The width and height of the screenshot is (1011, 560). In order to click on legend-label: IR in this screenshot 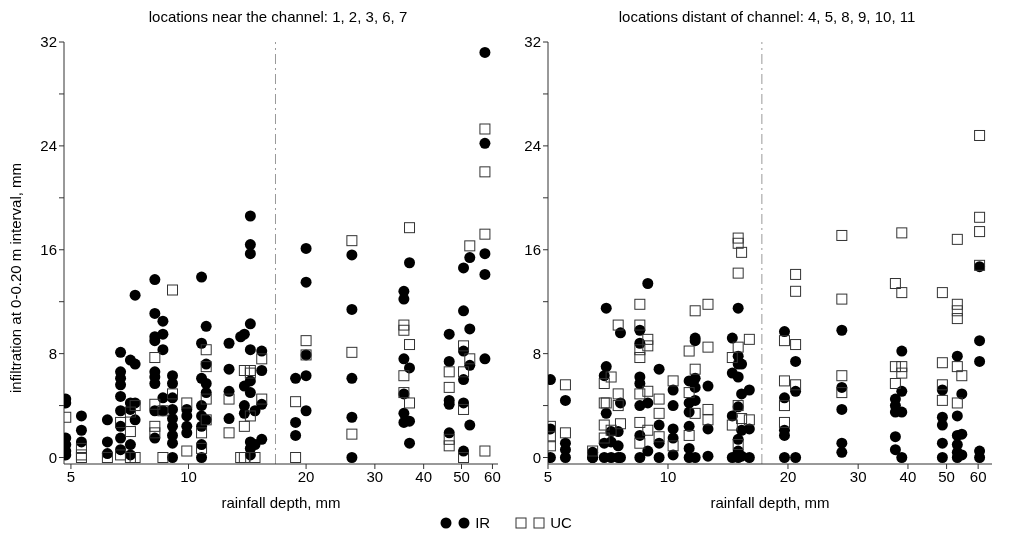, I will do `click(483, 522)`.